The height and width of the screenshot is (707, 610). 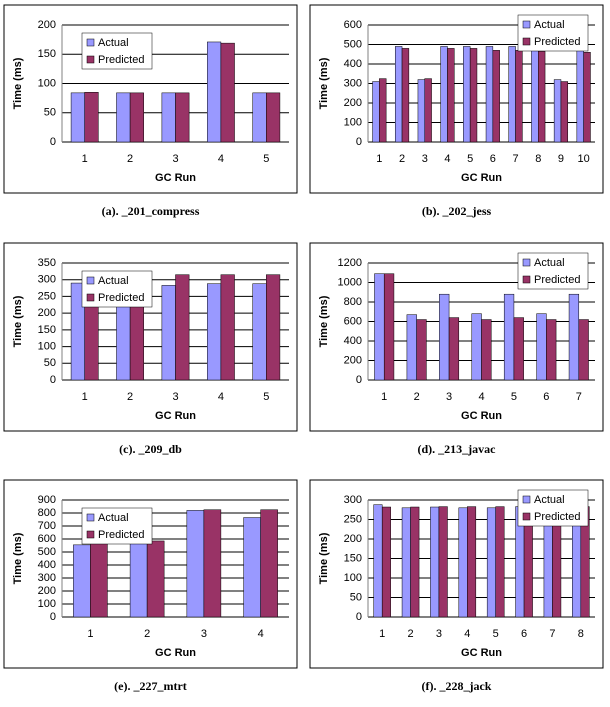 I want to click on caption: (d). _213_javac, so click(x=457, y=449).